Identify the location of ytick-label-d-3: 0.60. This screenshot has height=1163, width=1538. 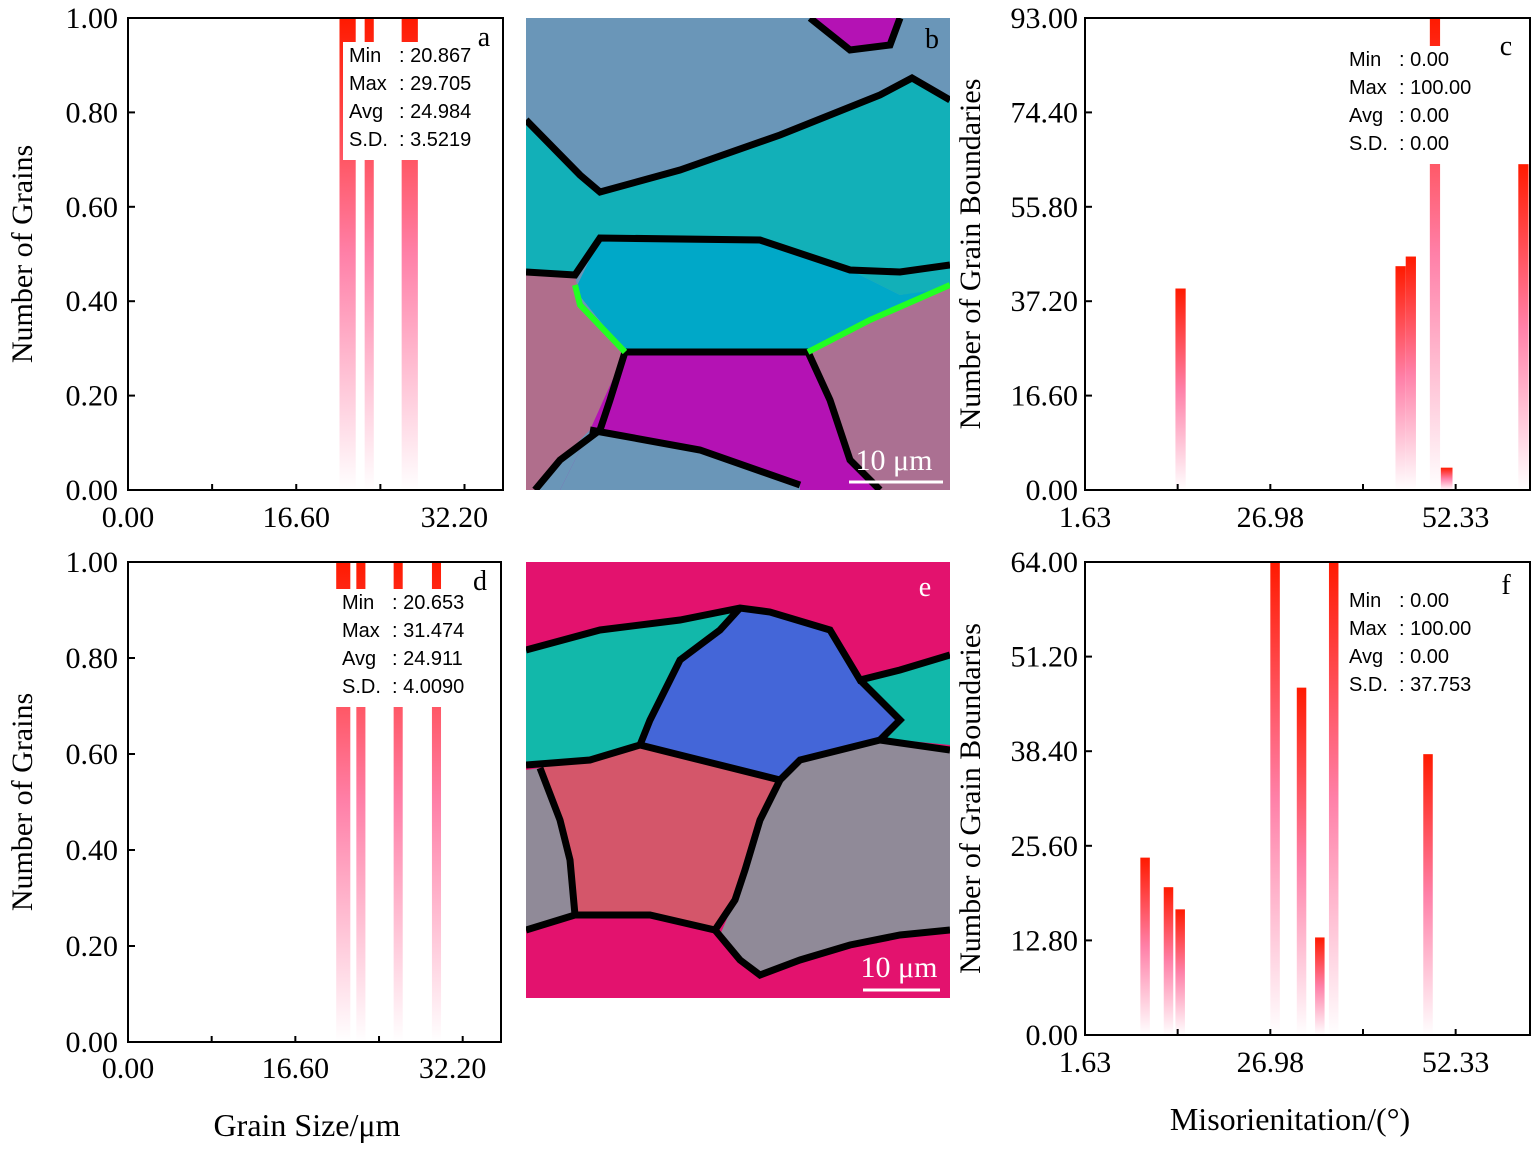
(92, 754).